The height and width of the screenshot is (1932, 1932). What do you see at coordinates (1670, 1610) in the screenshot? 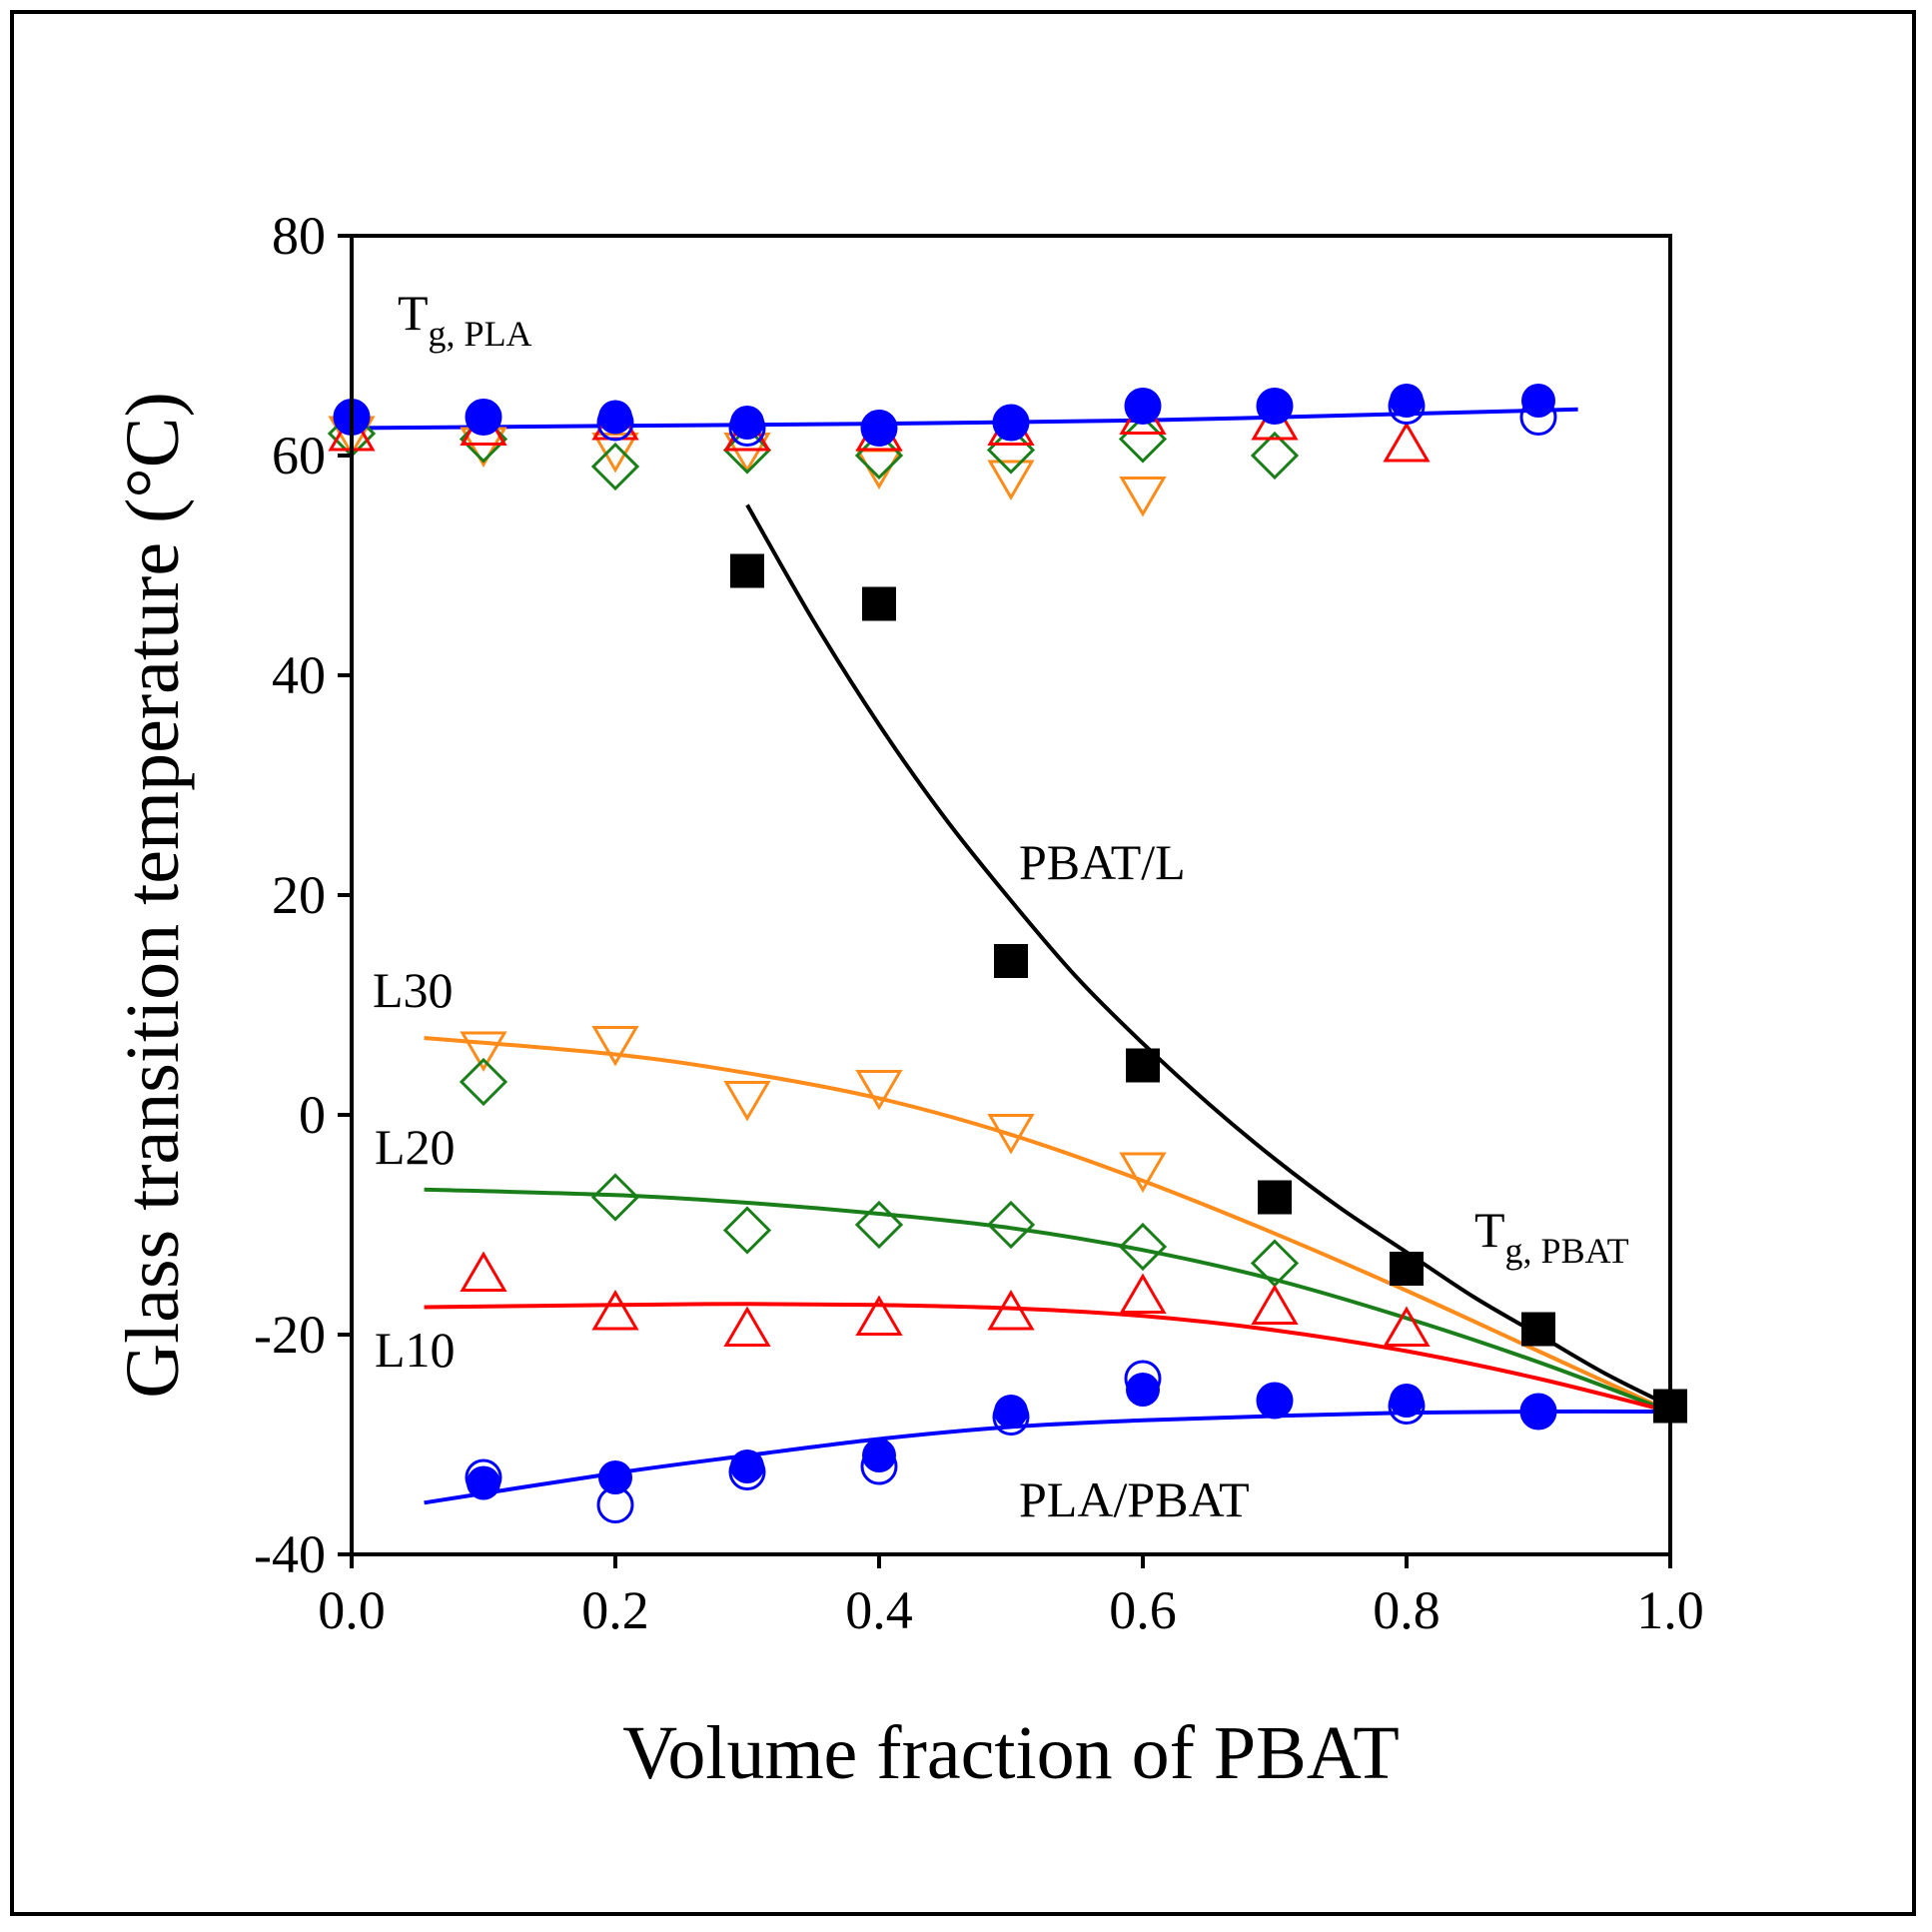
I see `x-tick-label: 1.0` at bounding box center [1670, 1610].